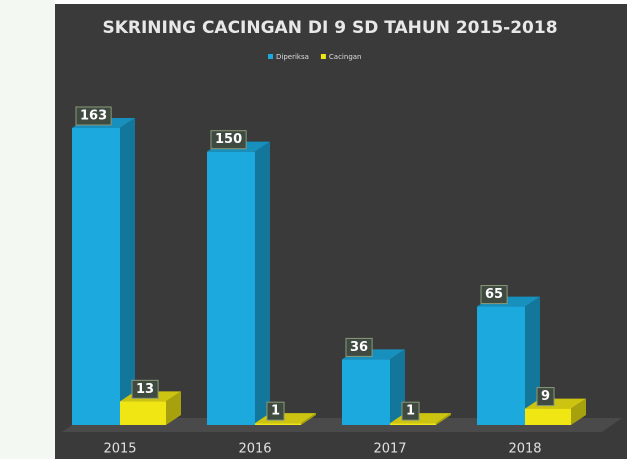 This screenshot has width=632, height=459. Describe the element at coordinates (345, 57) in the screenshot. I see `legend-label: Cacingan` at that location.